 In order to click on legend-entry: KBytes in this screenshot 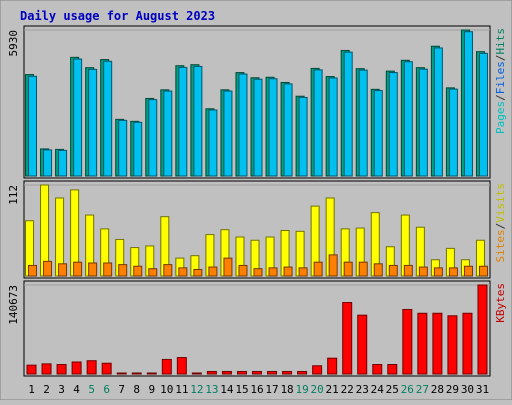, I will do `click(500, 303)`.